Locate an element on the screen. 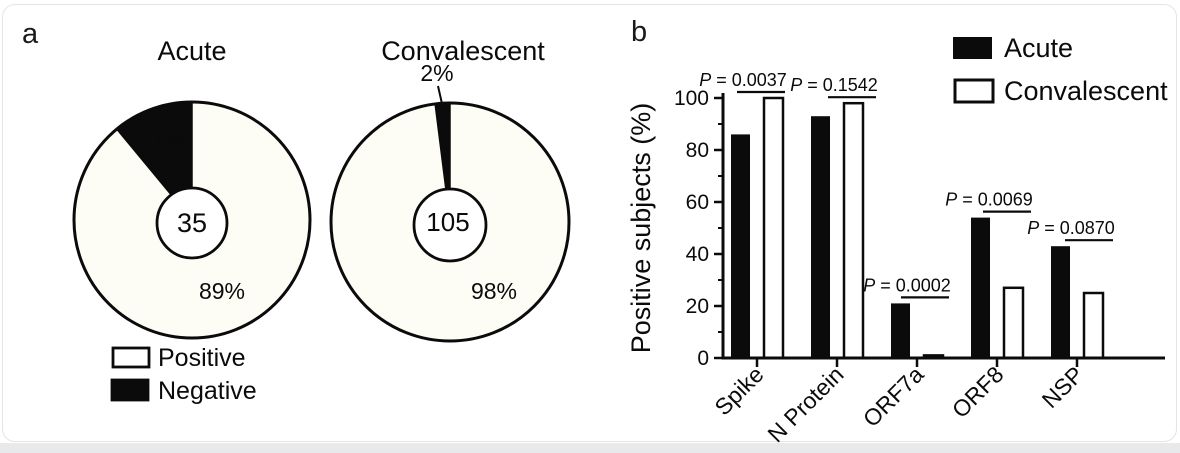 The image size is (1180, 453). y-tick-label: 100 is located at coordinates (691, 98).